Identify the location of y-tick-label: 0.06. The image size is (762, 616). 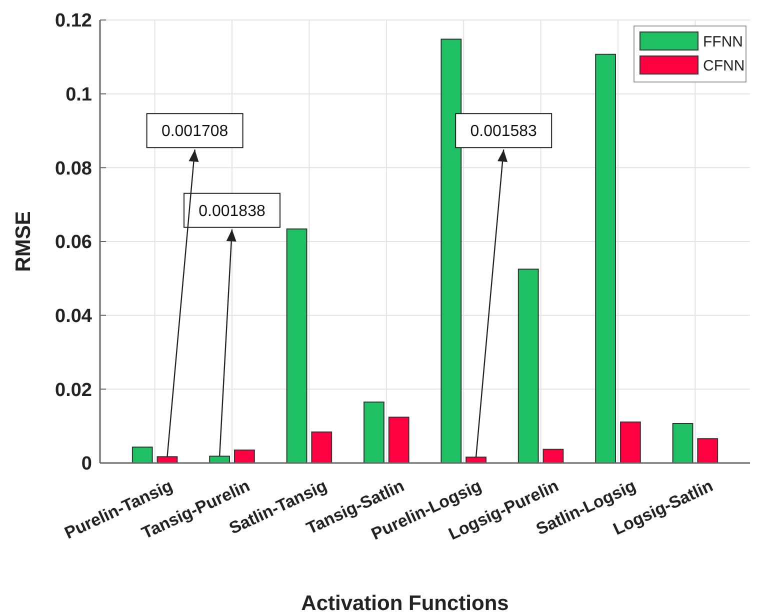
(73, 243).